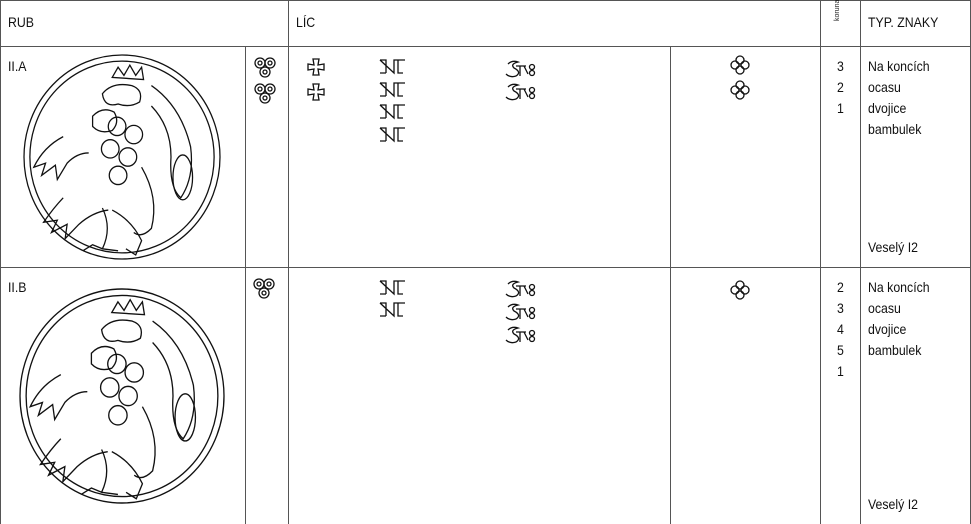 The width and height of the screenshot is (971, 524). What do you see at coordinates (903, 22) in the screenshot?
I see `header-cell: TYP. ZNAKY` at bounding box center [903, 22].